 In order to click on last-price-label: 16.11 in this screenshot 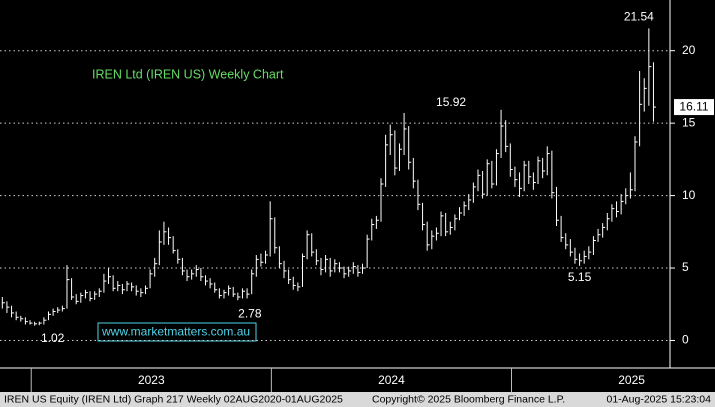, I will do `click(693, 107)`.